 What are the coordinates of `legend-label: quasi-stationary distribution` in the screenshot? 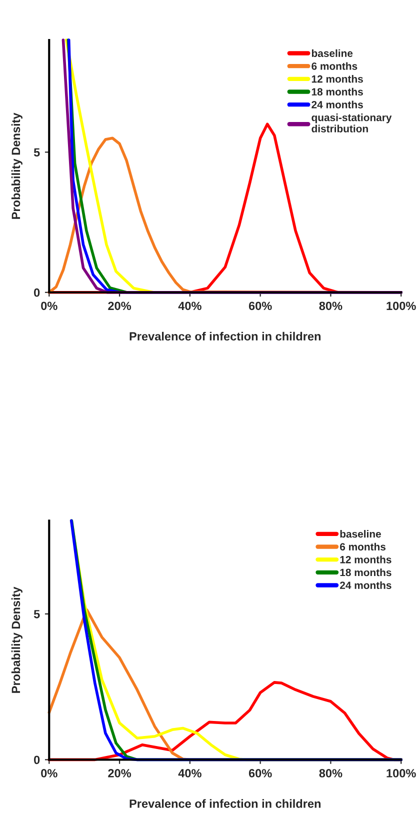 It's located at (352, 123).